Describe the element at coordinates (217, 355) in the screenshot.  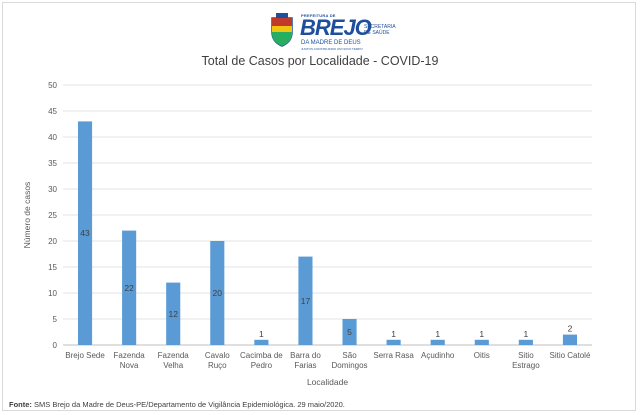
I see `x-tick-label: Cavalo` at that location.